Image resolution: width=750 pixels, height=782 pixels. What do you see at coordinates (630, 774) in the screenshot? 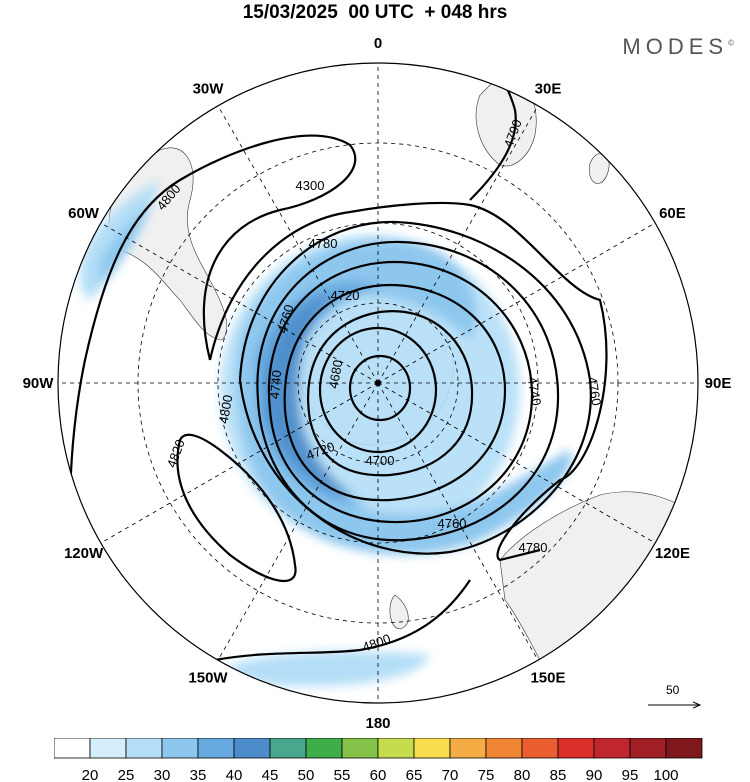
I see `colorbar-label: 95` at bounding box center [630, 774].